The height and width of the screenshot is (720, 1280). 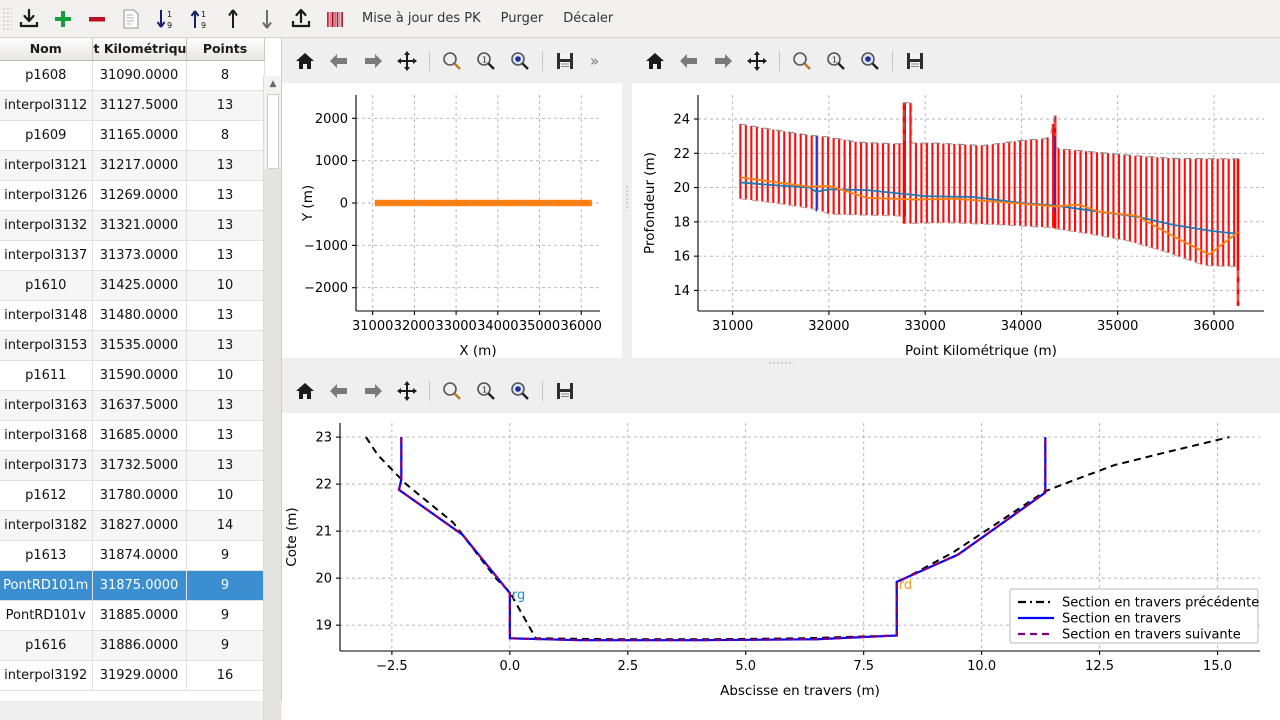 What do you see at coordinates (139, 135) in the screenshot?
I see `table-cell-pk: 31165.0000` at bounding box center [139, 135].